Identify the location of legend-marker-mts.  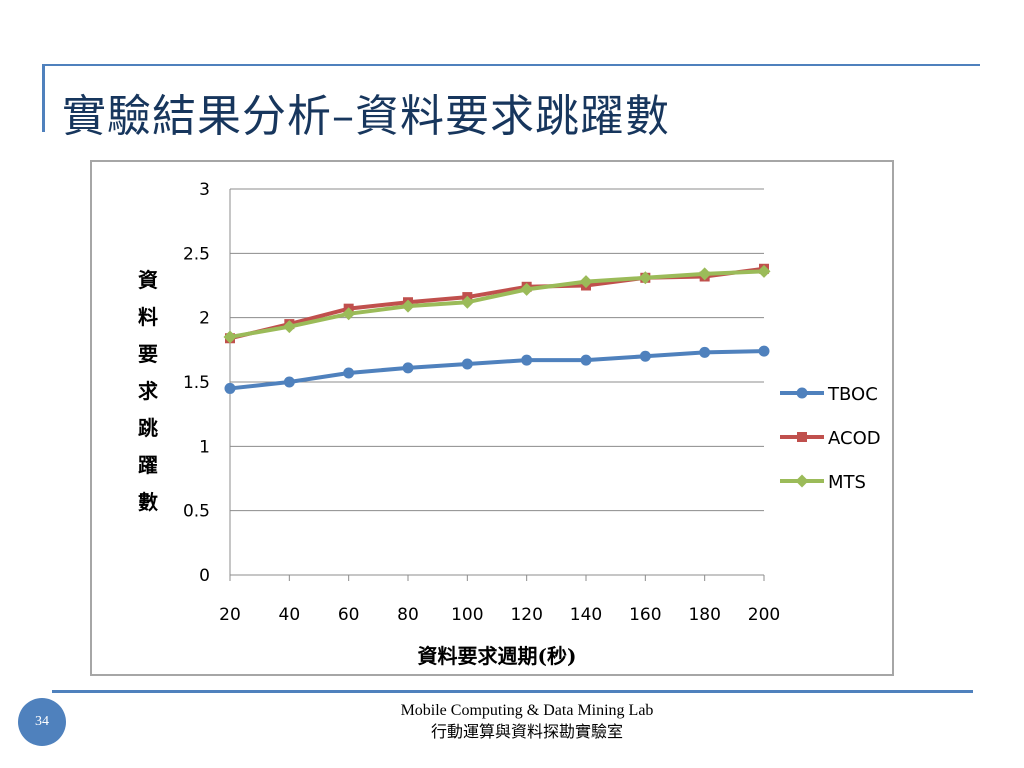
(802, 481).